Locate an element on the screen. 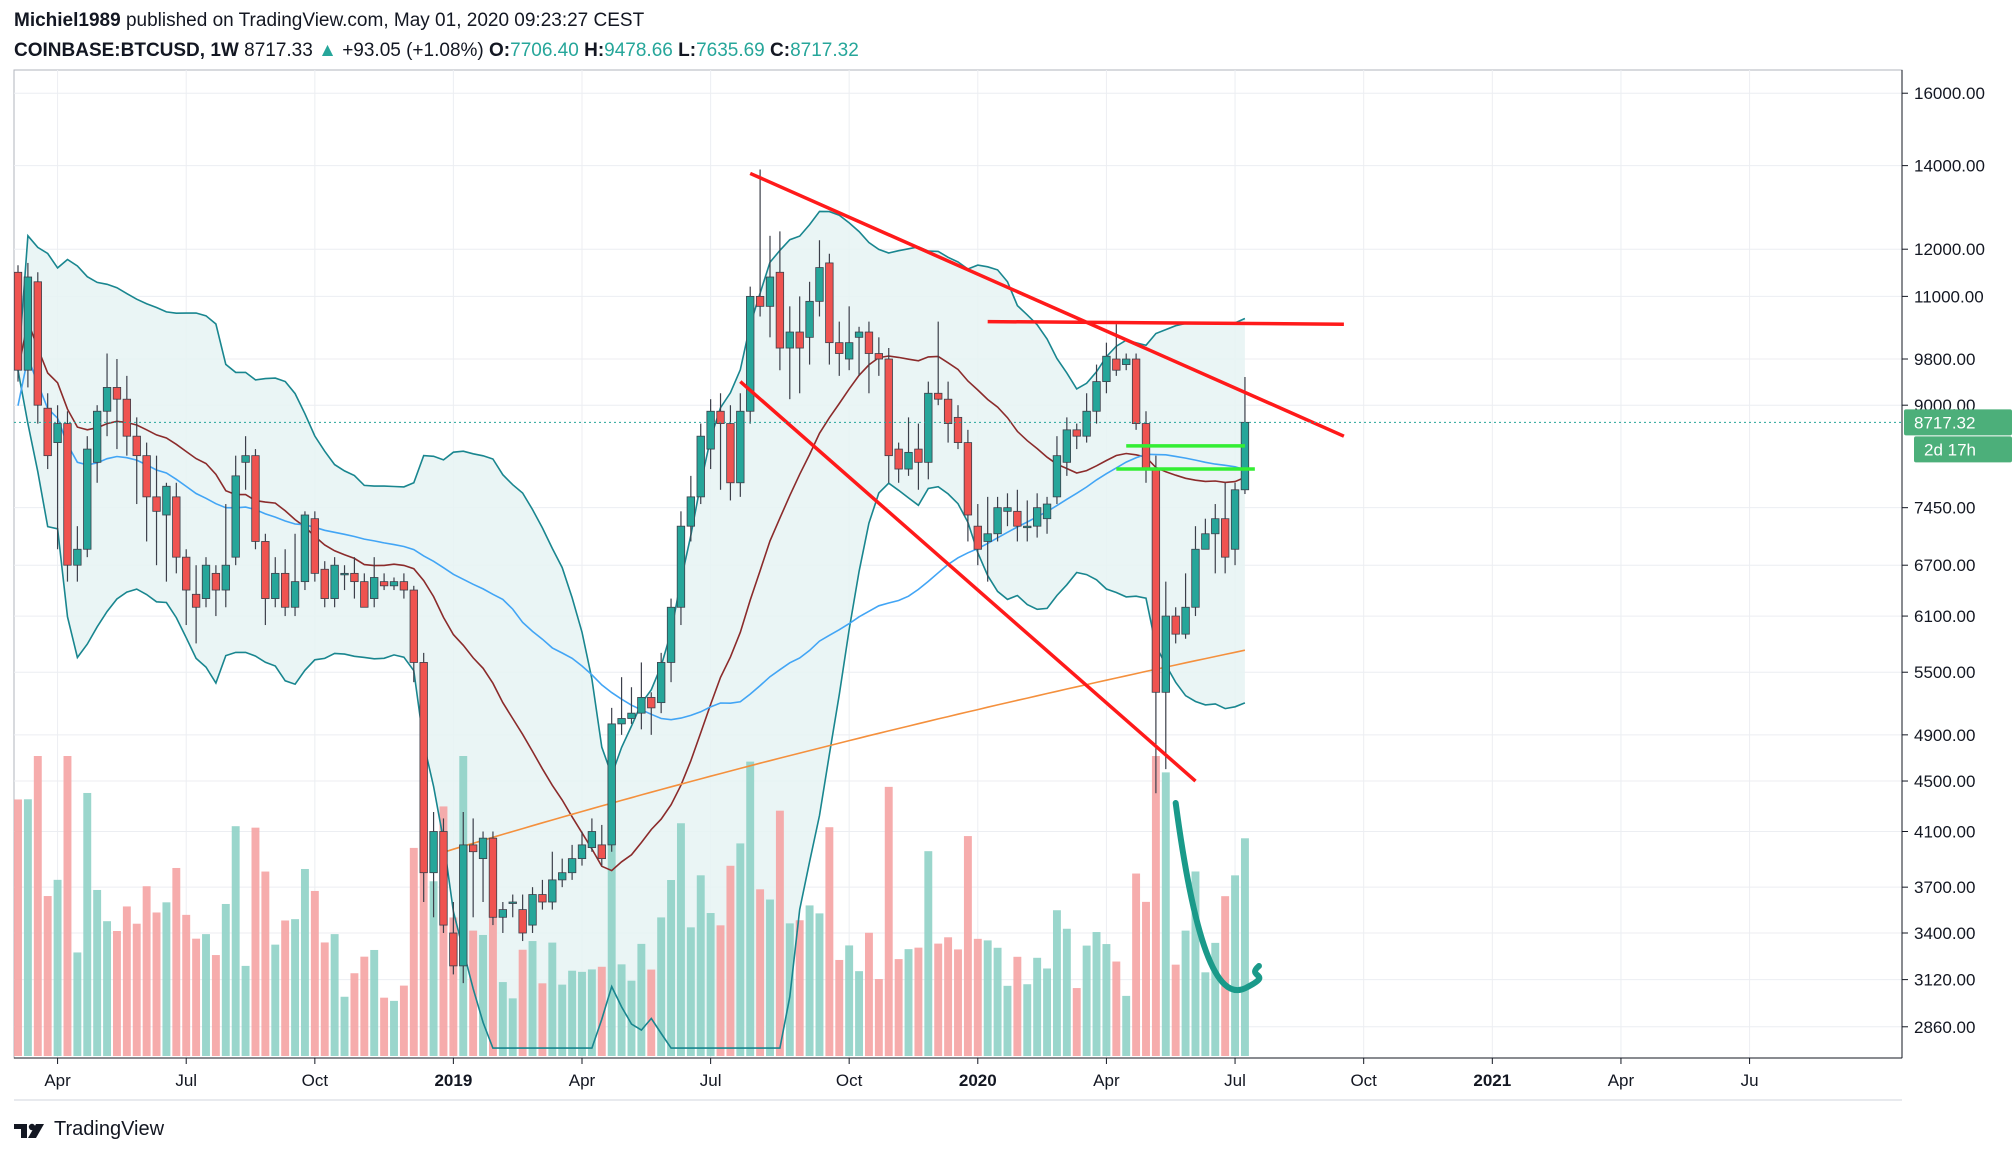 This screenshot has width=2014, height=1160. countdown-tag-box is located at coordinates (1963, 449).